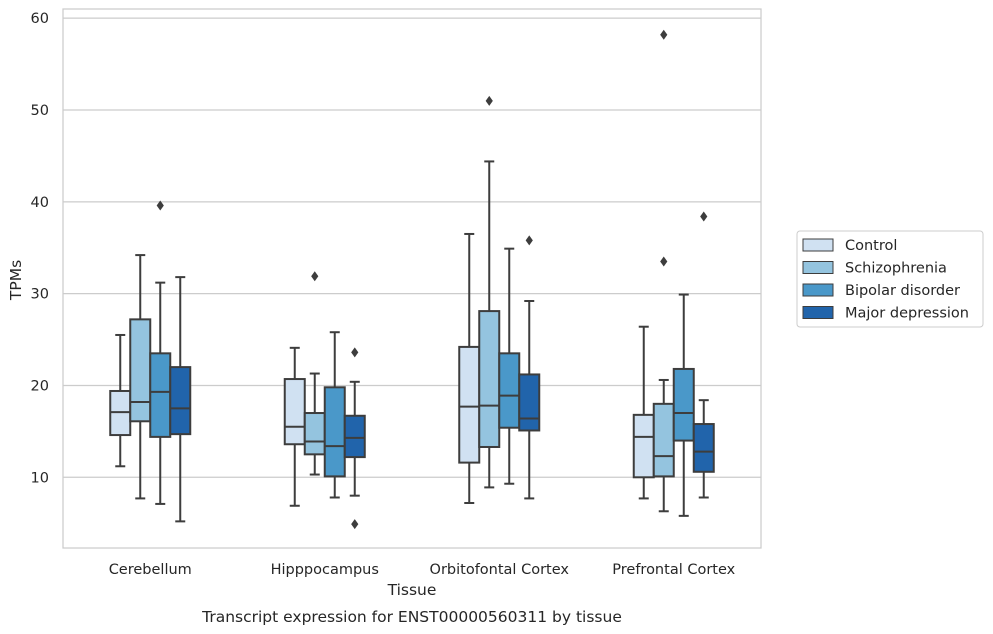 This screenshot has height=634, width=993. What do you see at coordinates (500, 570) in the screenshot?
I see `x-tick-label: Orbitofontal Cortex` at bounding box center [500, 570].